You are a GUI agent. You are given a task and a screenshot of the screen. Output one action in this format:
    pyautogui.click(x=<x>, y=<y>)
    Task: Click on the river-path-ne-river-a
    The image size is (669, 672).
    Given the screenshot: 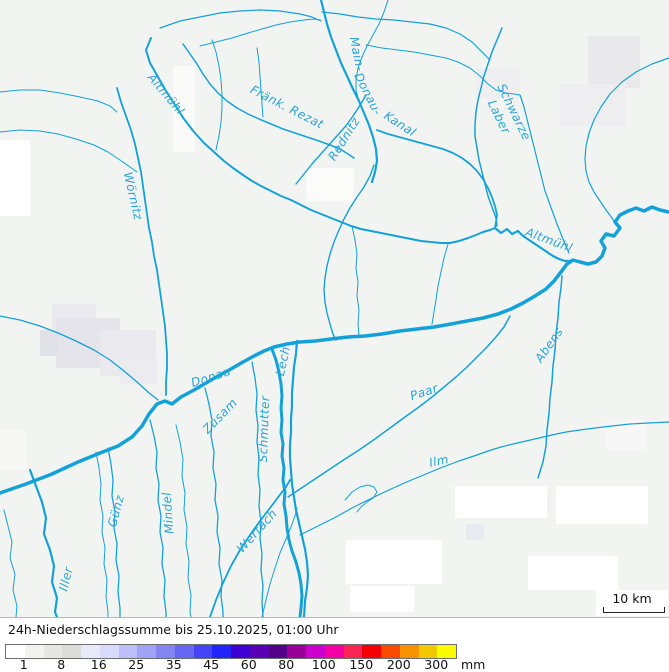 What is the action you would take?
    pyautogui.click(x=406, y=36)
    